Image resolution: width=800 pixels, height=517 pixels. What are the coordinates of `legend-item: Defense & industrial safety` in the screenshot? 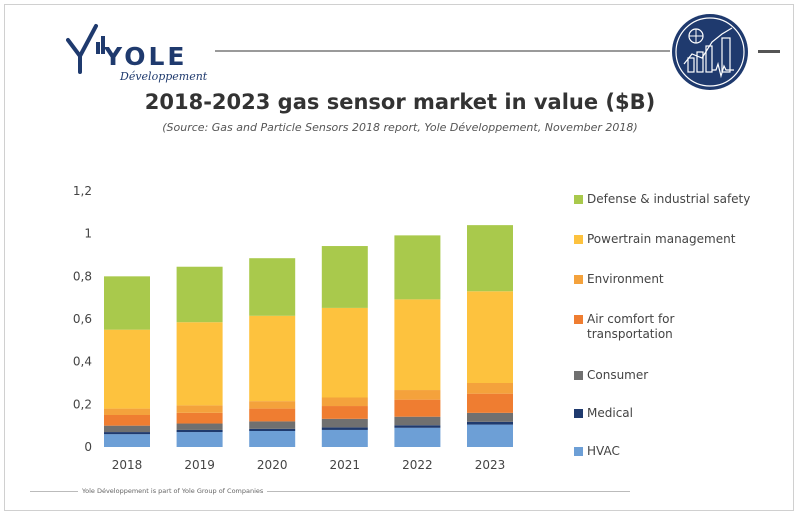 It's located at (665, 199).